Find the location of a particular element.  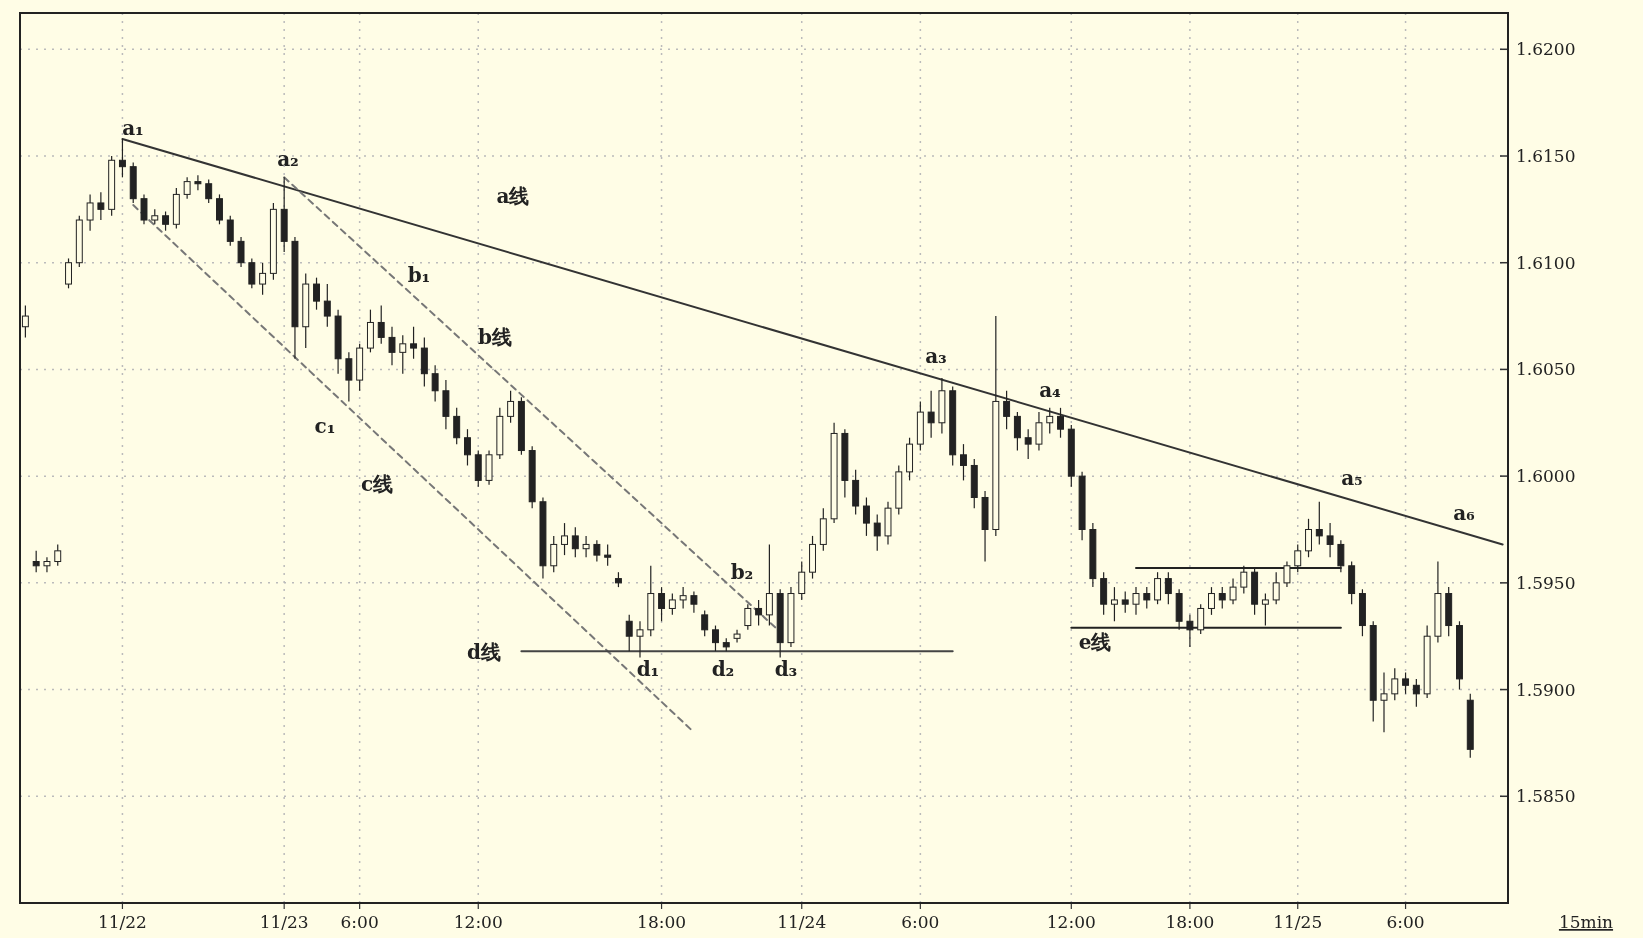

annotation: a₄ is located at coordinates (1050, 390).